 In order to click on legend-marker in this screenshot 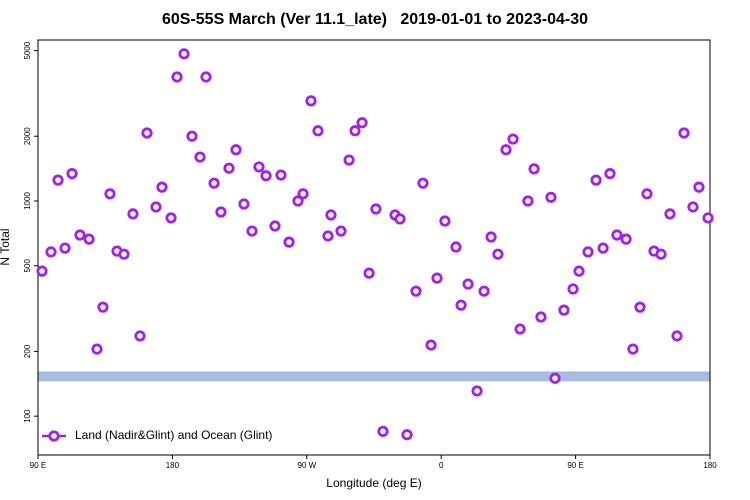, I will do `click(54, 436)`.